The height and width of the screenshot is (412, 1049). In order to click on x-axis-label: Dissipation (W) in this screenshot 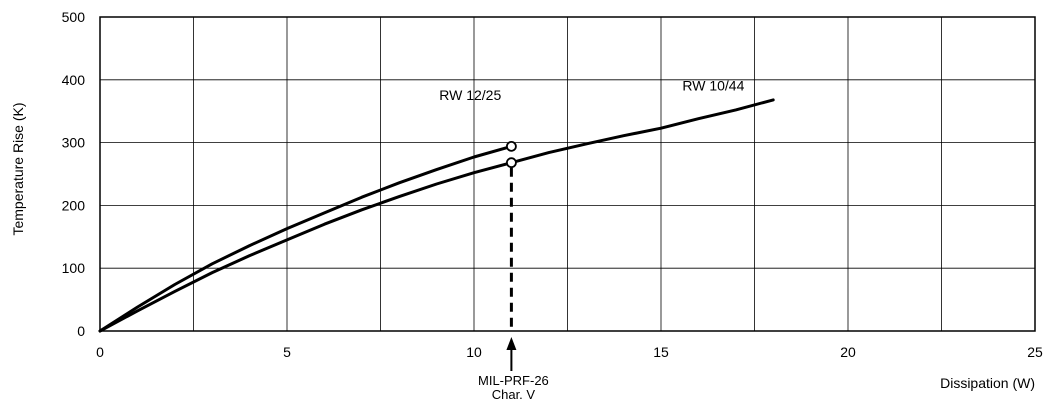, I will do `click(987, 383)`.